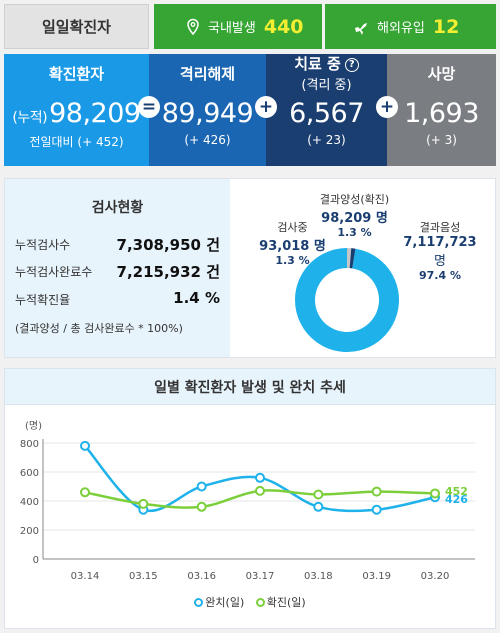  I want to click on test-result-donut, so click(347, 300).